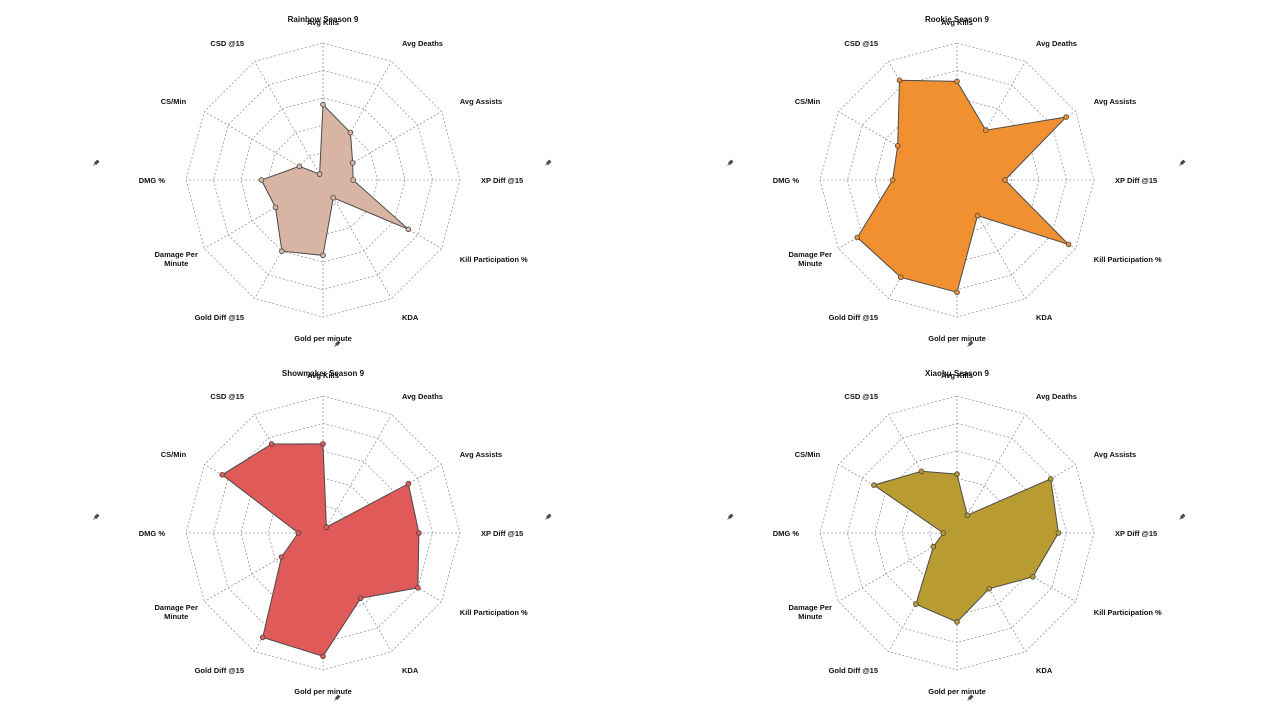 This screenshot has height=720, width=1280. I want to click on panel-title: Rainbow Season 9, so click(323, 19).